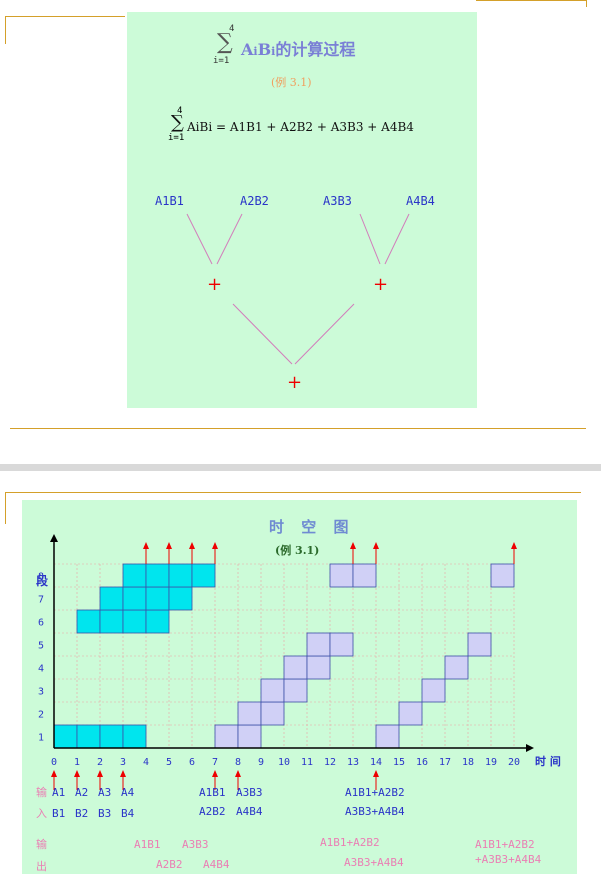 The height and width of the screenshot is (874, 601). I want to click on input-a3: A3, so click(105, 792).